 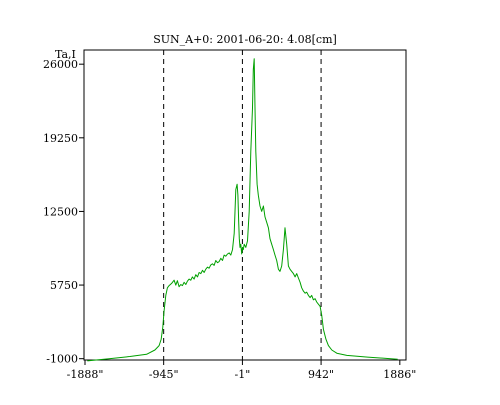 I want to click on x-ticks: -1888" -945" -1" 942" 1886", so click(x=241, y=370).